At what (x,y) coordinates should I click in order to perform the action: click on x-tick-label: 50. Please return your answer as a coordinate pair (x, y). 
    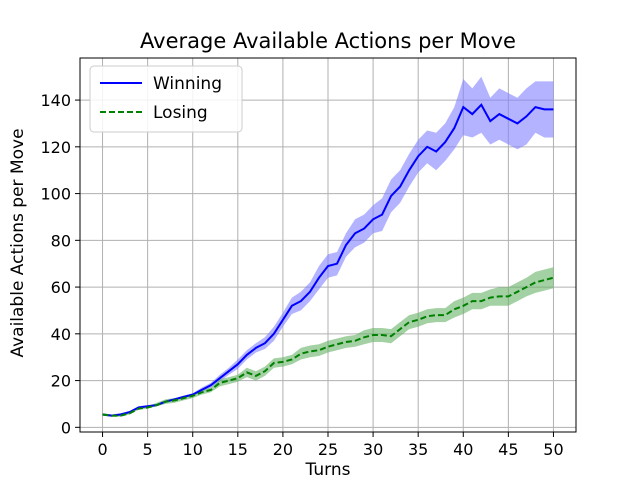
    Looking at the image, I should click on (553, 449).